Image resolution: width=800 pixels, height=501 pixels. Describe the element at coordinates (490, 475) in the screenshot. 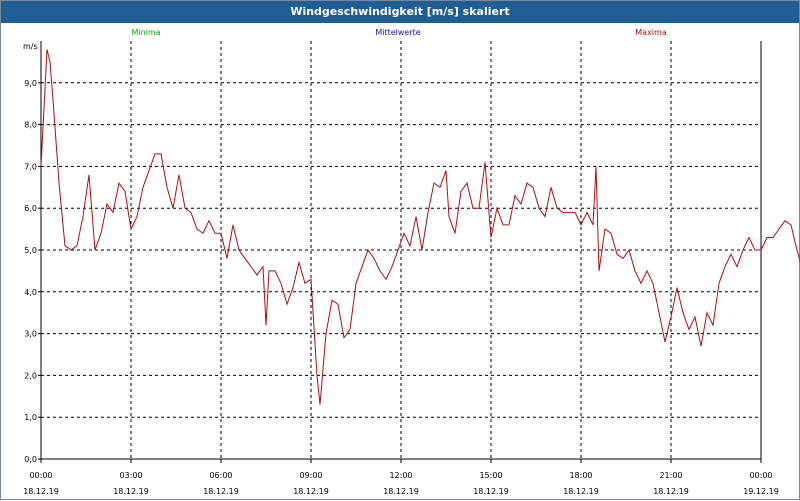

I see `x-tick-time-label: 15:00` at that location.